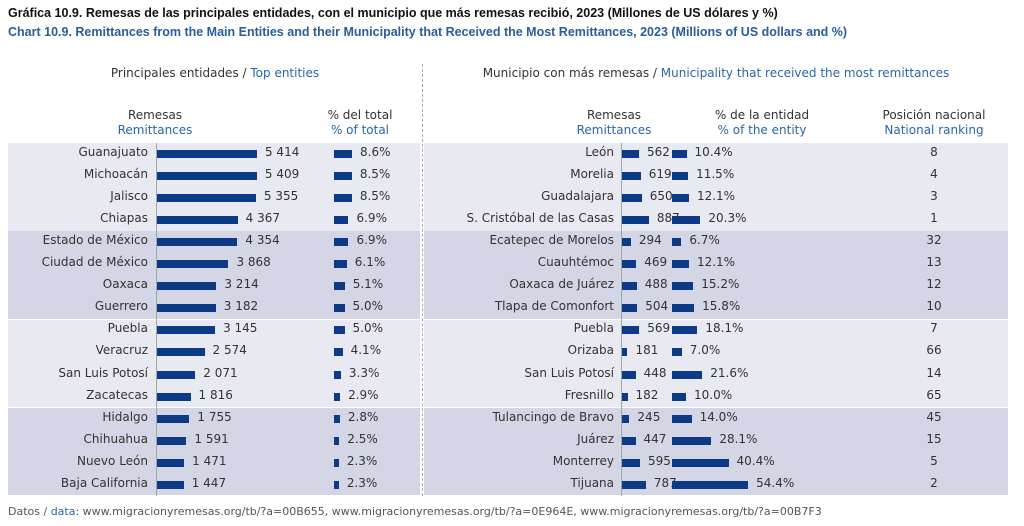 The width and height of the screenshot is (1024, 526). Describe the element at coordinates (589, 394) in the screenshot. I see `municipality-label: Fresnillo` at that location.